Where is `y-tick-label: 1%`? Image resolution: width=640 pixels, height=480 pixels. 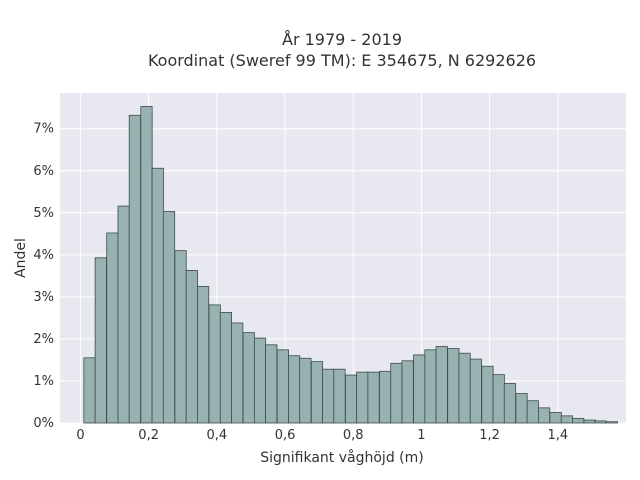
y-tick-label: 1% is located at coordinates (43, 381).